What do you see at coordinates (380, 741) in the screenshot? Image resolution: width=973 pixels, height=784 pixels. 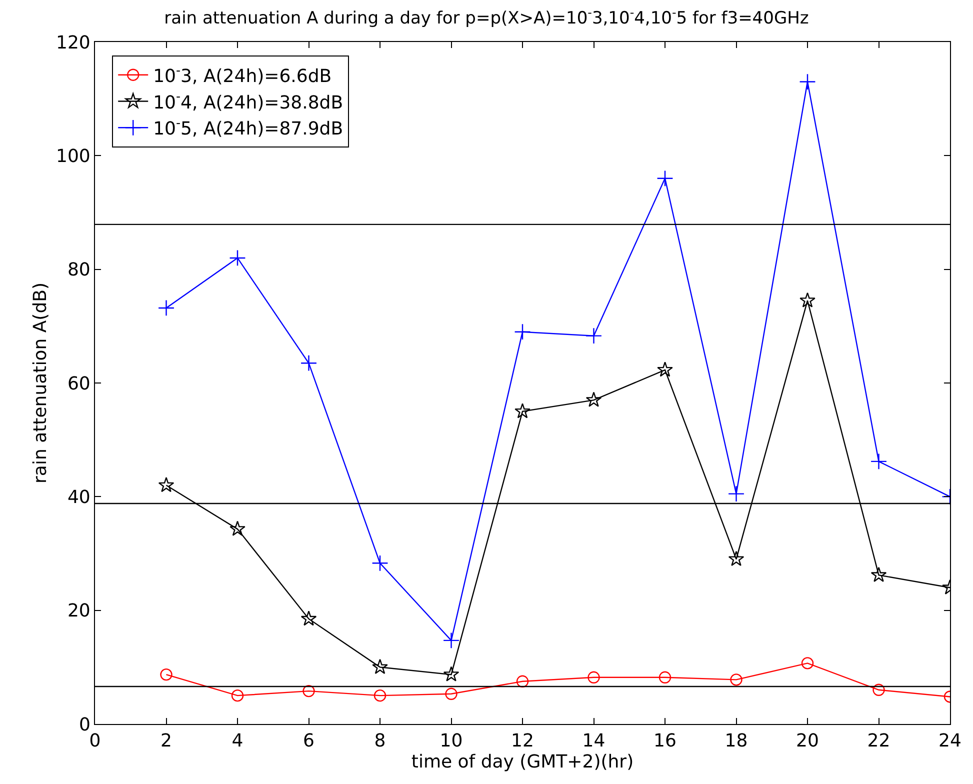 I see `x-tick-label: 8` at bounding box center [380, 741].